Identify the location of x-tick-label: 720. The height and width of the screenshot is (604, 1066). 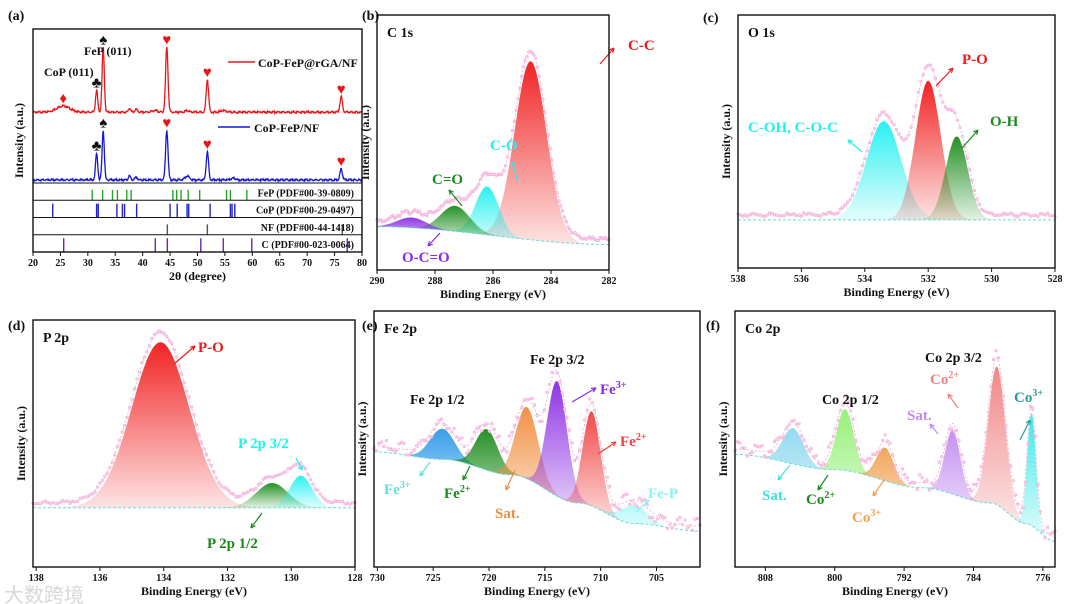
(488, 578).